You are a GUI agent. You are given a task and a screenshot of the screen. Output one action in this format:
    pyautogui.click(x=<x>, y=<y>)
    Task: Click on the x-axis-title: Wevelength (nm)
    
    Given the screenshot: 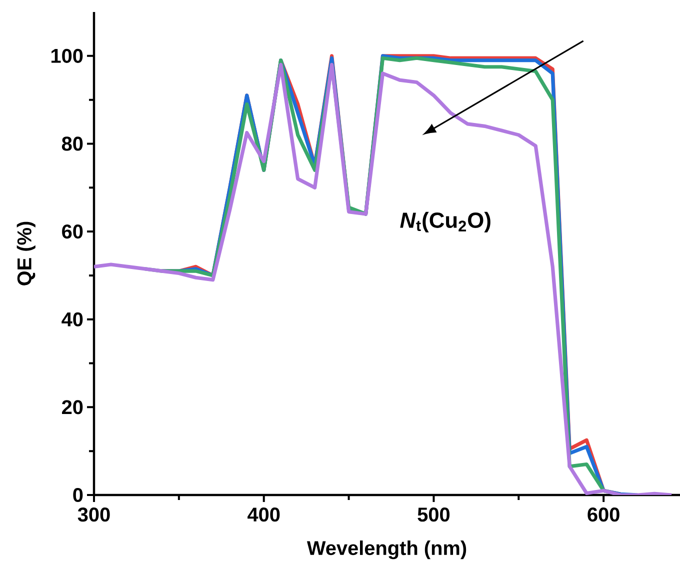 What is the action you would take?
    pyautogui.click(x=386, y=550)
    